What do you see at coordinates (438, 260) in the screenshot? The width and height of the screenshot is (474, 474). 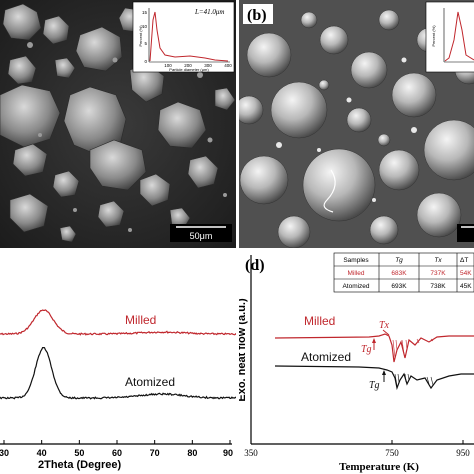 I see `table-header: Tx` at bounding box center [438, 260].